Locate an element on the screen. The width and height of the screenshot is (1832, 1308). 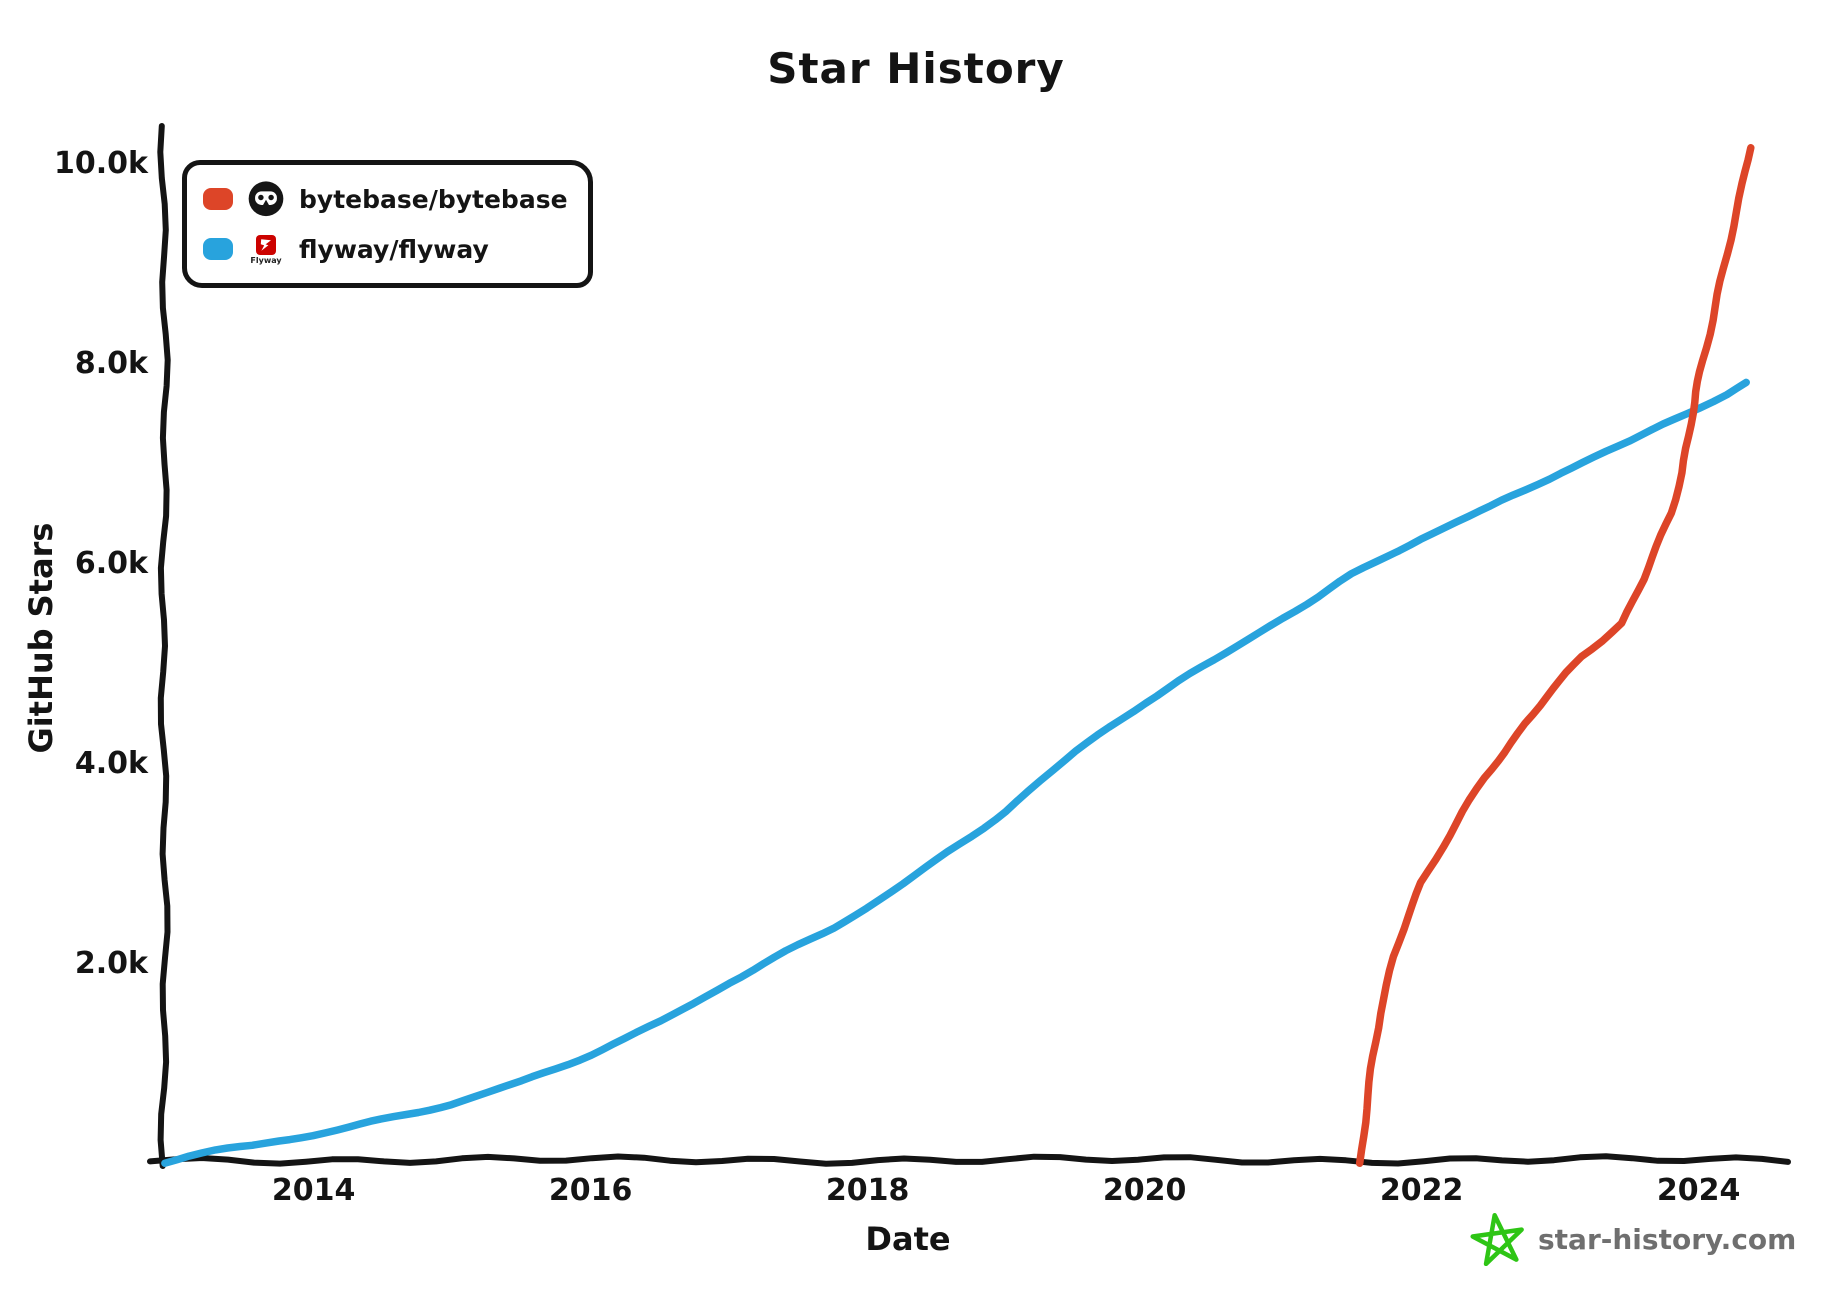
bytebase-color-swatch is located at coordinates (218, 199).